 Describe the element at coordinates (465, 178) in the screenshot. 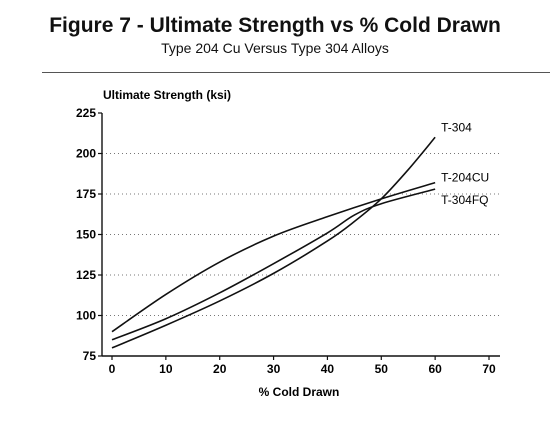

I see `series-label: T-204CU` at that location.